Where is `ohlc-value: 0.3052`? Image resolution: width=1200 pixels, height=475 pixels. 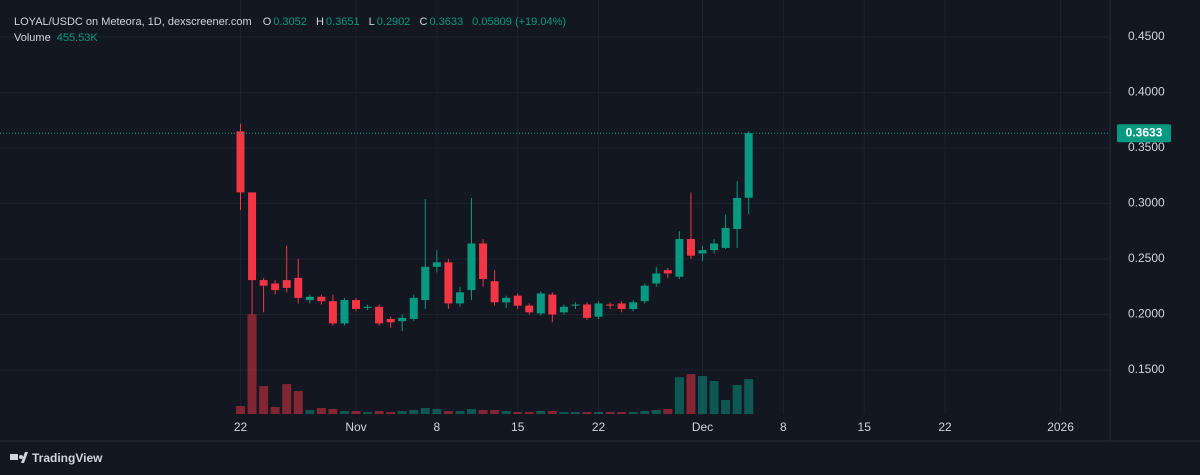
ohlc-value: 0.3052 is located at coordinates (290, 22).